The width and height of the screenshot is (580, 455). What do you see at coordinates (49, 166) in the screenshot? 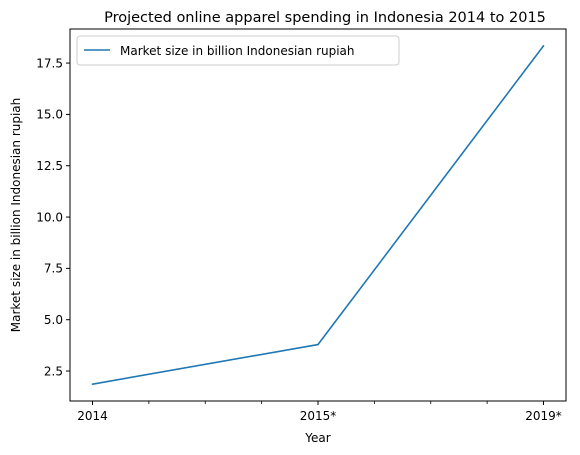
I see `y-tick-label: 12.5` at bounding box center [49, 166].